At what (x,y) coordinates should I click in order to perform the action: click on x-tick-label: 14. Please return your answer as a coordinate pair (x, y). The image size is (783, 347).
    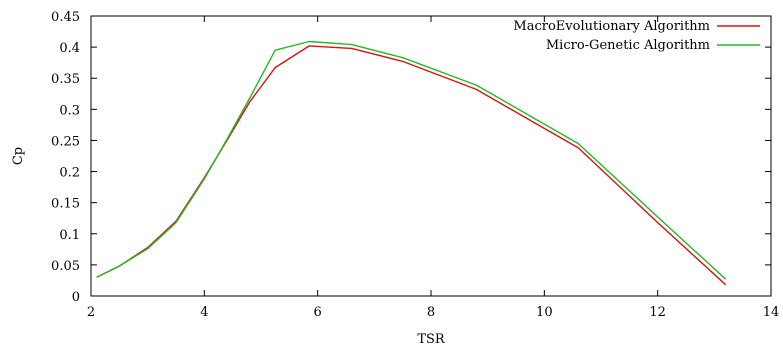
    Looking at the image, I should click on (771, 312).